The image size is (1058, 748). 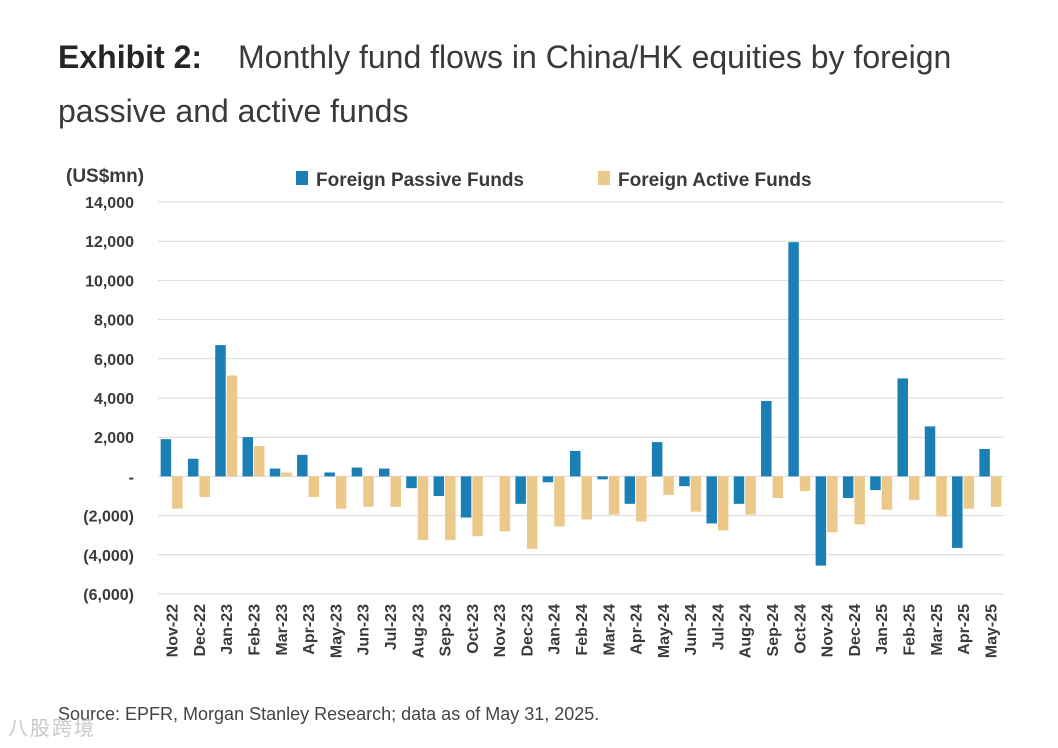 What do you see at coordinates (52, 729) in the screenshot?
I see `watermark: 八股跨境` at bounding box center [52, 729].